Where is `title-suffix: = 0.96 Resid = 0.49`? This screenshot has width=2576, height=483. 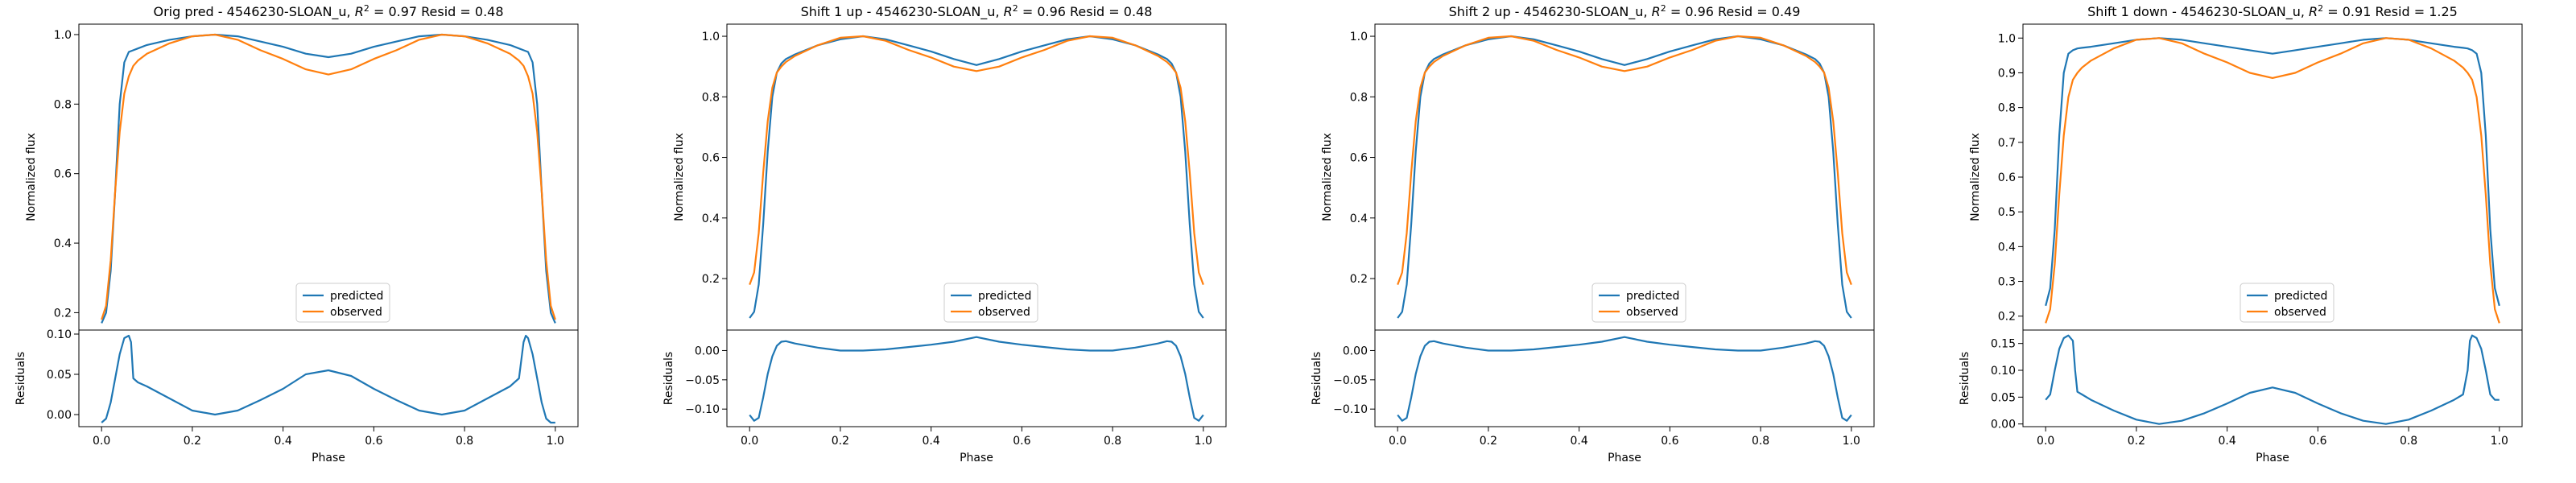 title-suffix: = 0.96 Resid = 0.49 is located at coordinates (1733, 11).